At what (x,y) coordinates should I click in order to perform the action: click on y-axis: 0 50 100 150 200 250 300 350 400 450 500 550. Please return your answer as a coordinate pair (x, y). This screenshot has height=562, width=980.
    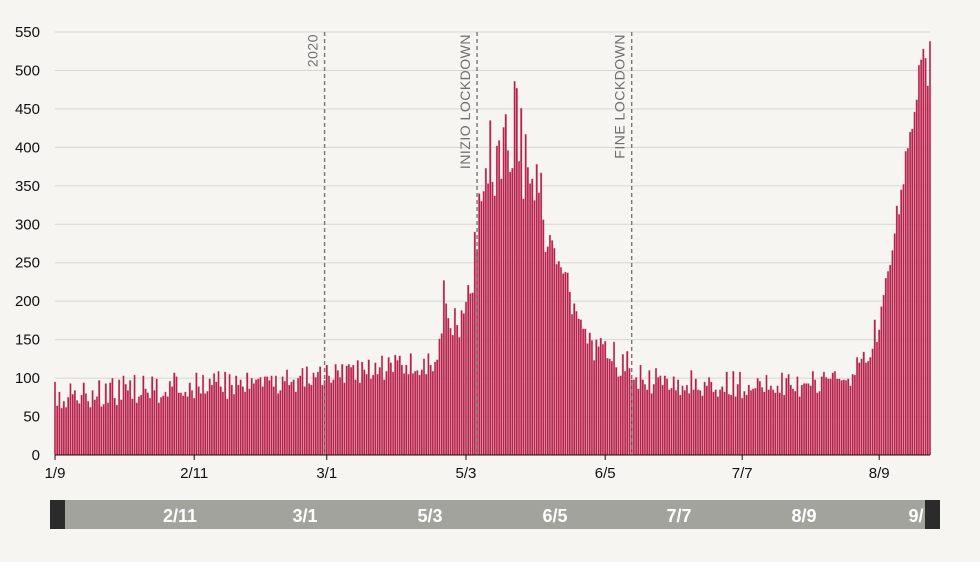
    Looking at the image, I should click on (27, 244).